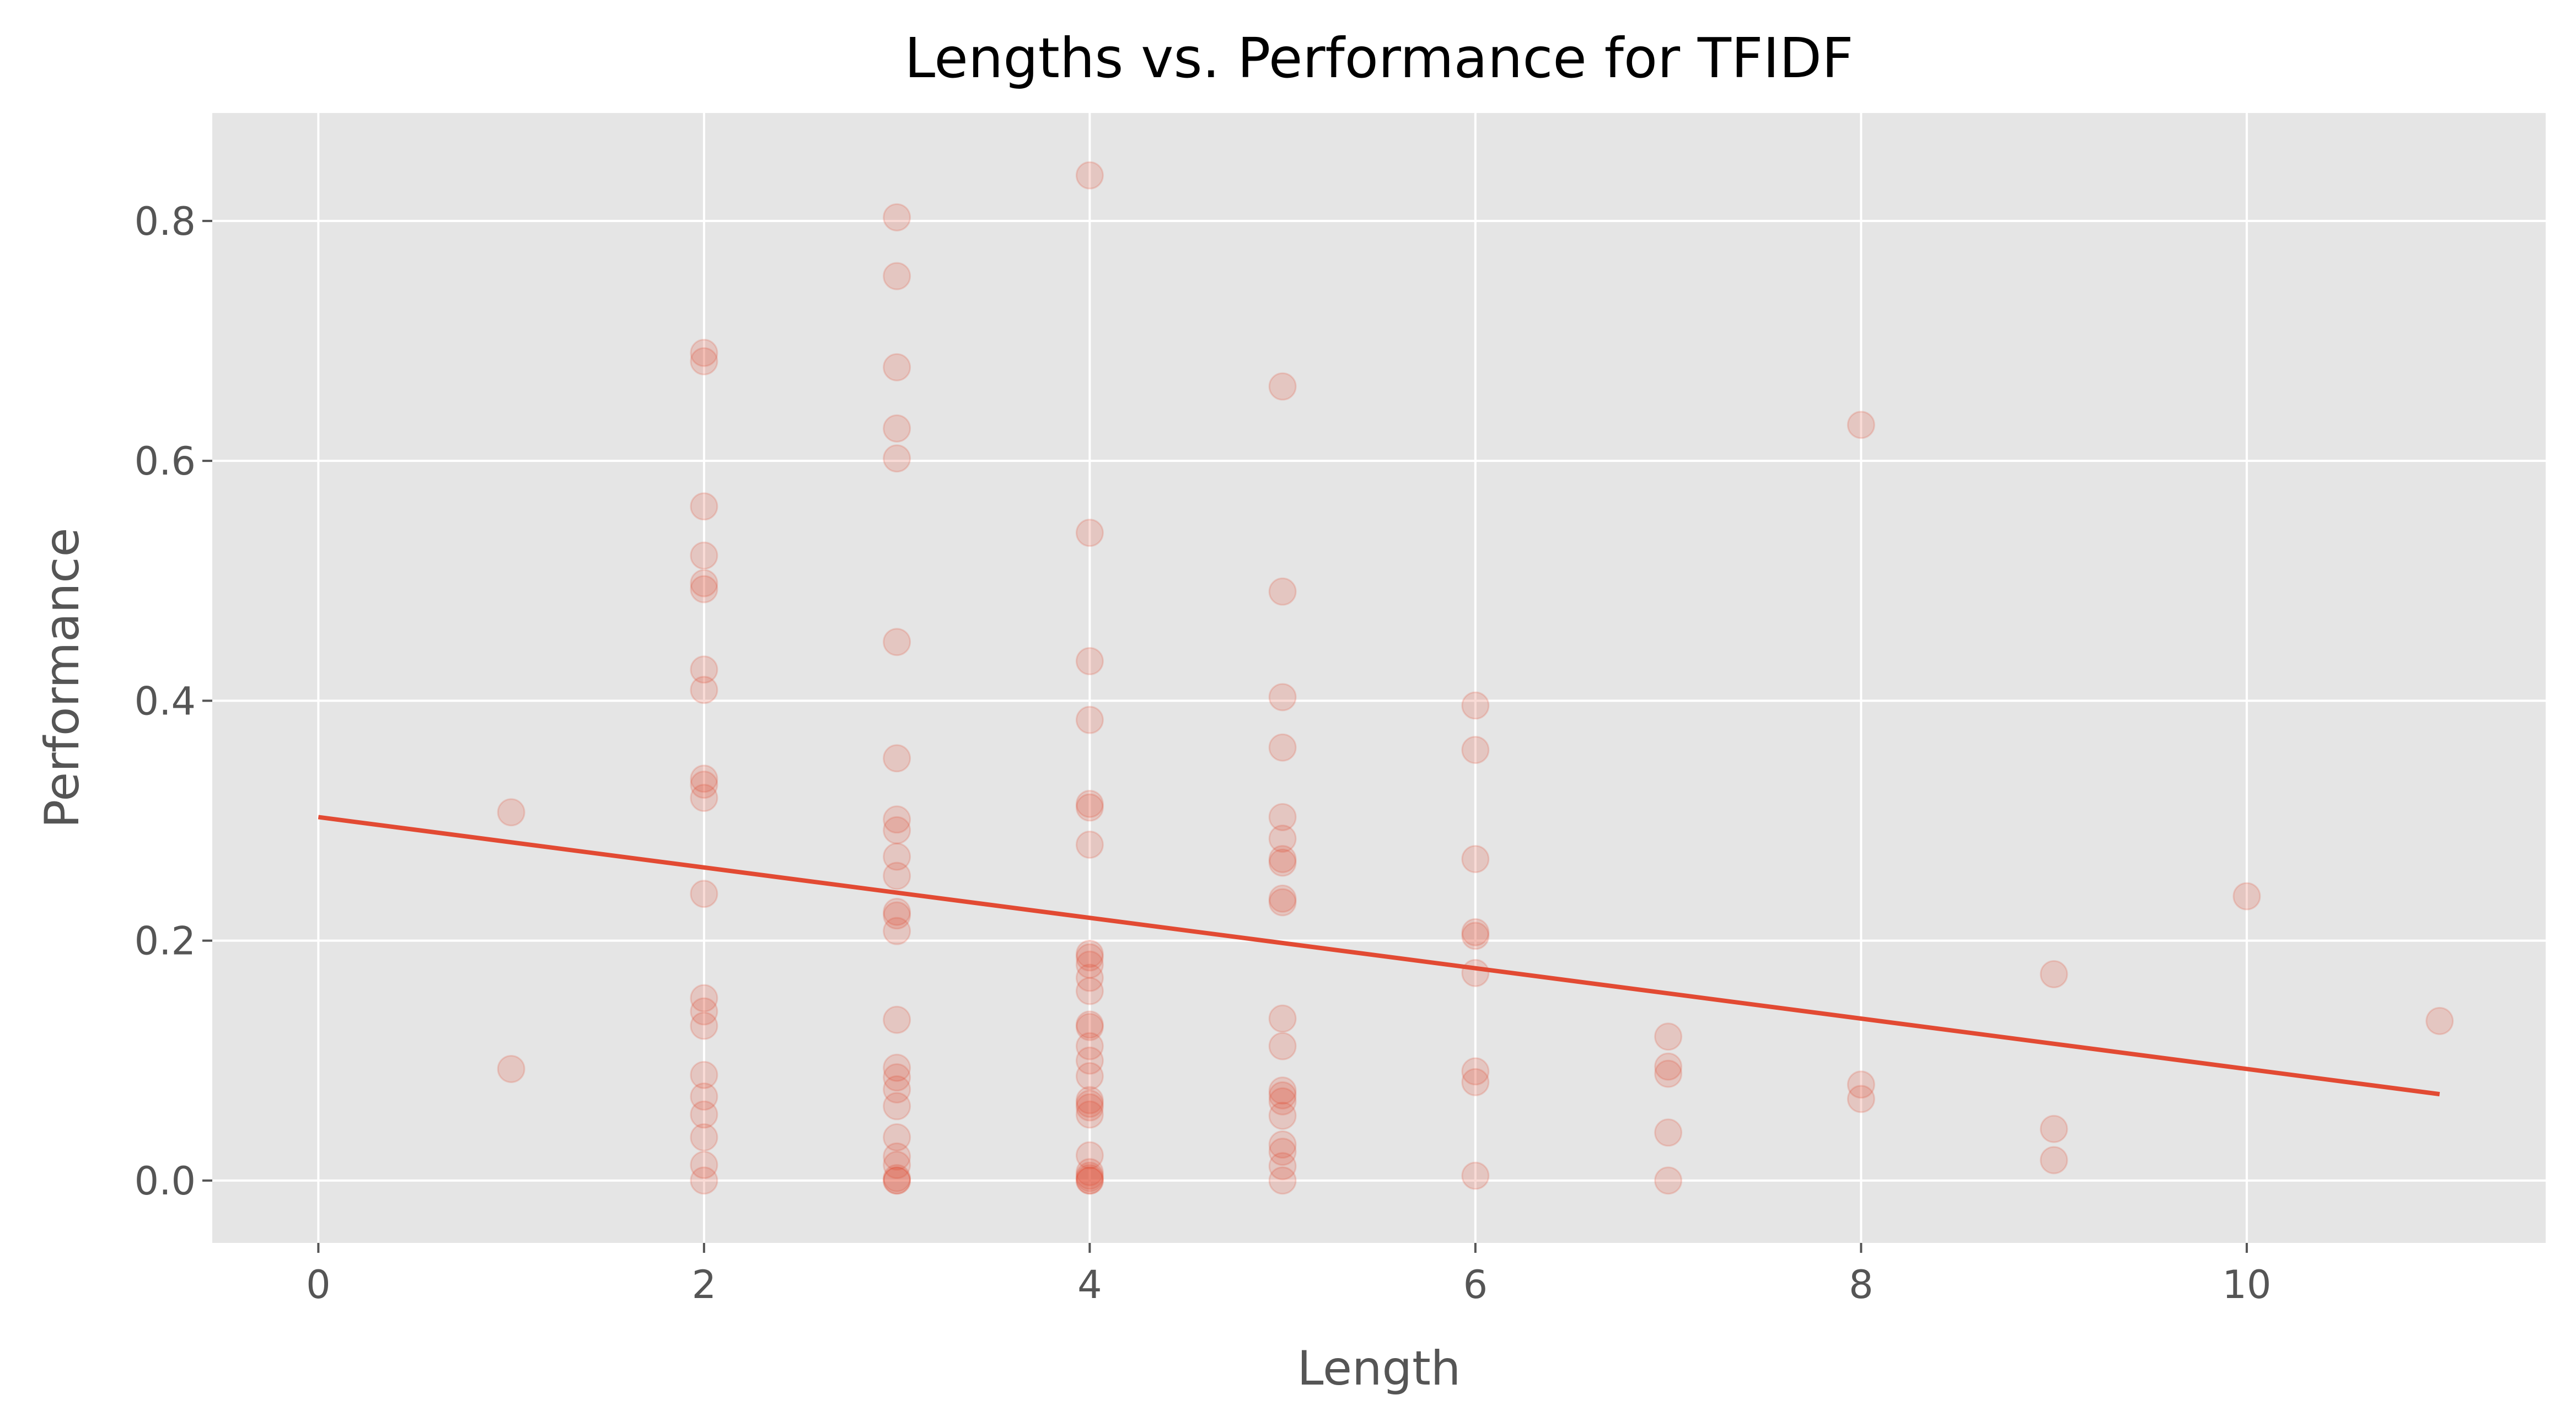 The image size is (2576, 1427). What do you see at coordinates (2246, 1284) in the screenshot?
I see `x-tick-label: 10` at bounding box center [2246, 1284].